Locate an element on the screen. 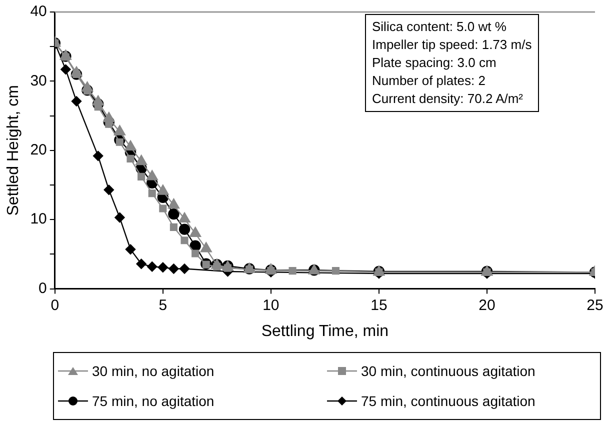 The image size is (609, 448). x-tick-label: 5 is located at coordinates (163, 305).